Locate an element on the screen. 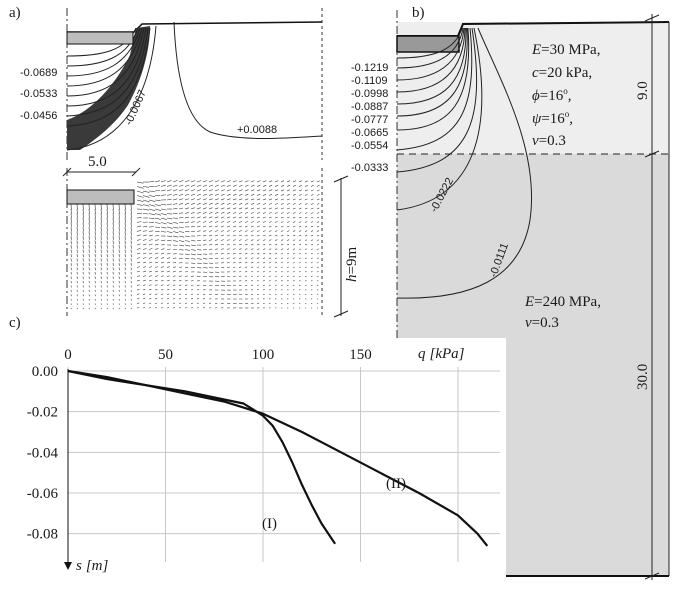 Image resolution: width=673 pixels, height=590 pixels. panel-c-label: c) is located at coordinates (15, 323).